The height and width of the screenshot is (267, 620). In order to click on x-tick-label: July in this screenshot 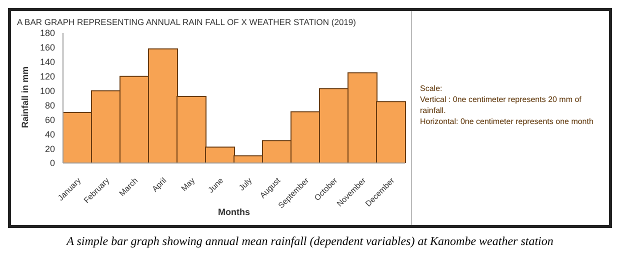, I will do `click(245, 184)`.